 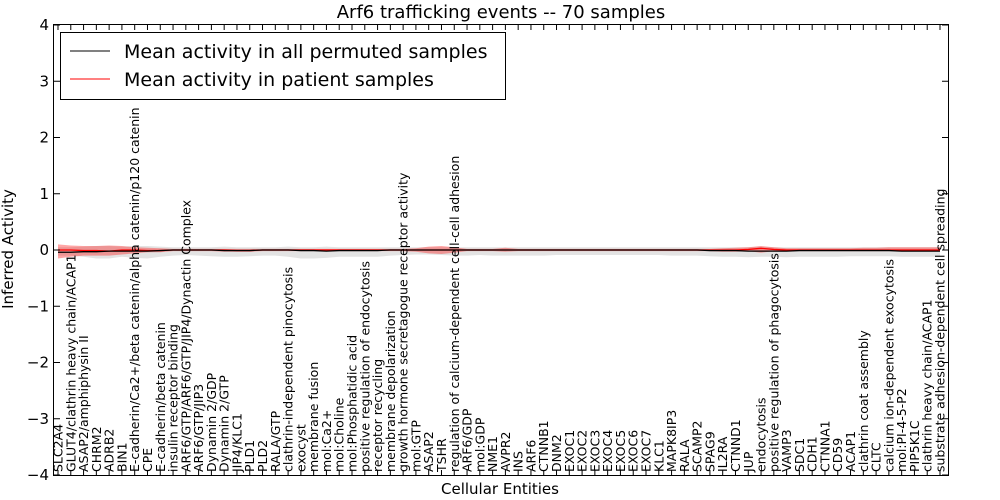 I want to click on y-tick-label: 3, so click(x=44, y=81).